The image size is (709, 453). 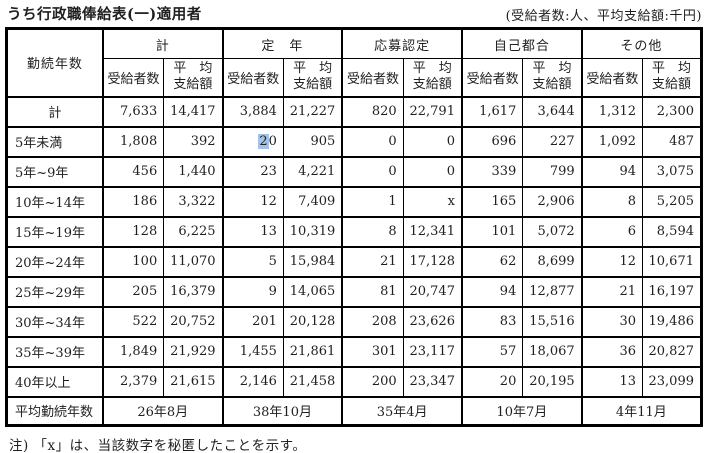 What do you see at coordinates (612, 381) in the screenshot?
I see `data-cell: 13` at bounding box center [612, 381].